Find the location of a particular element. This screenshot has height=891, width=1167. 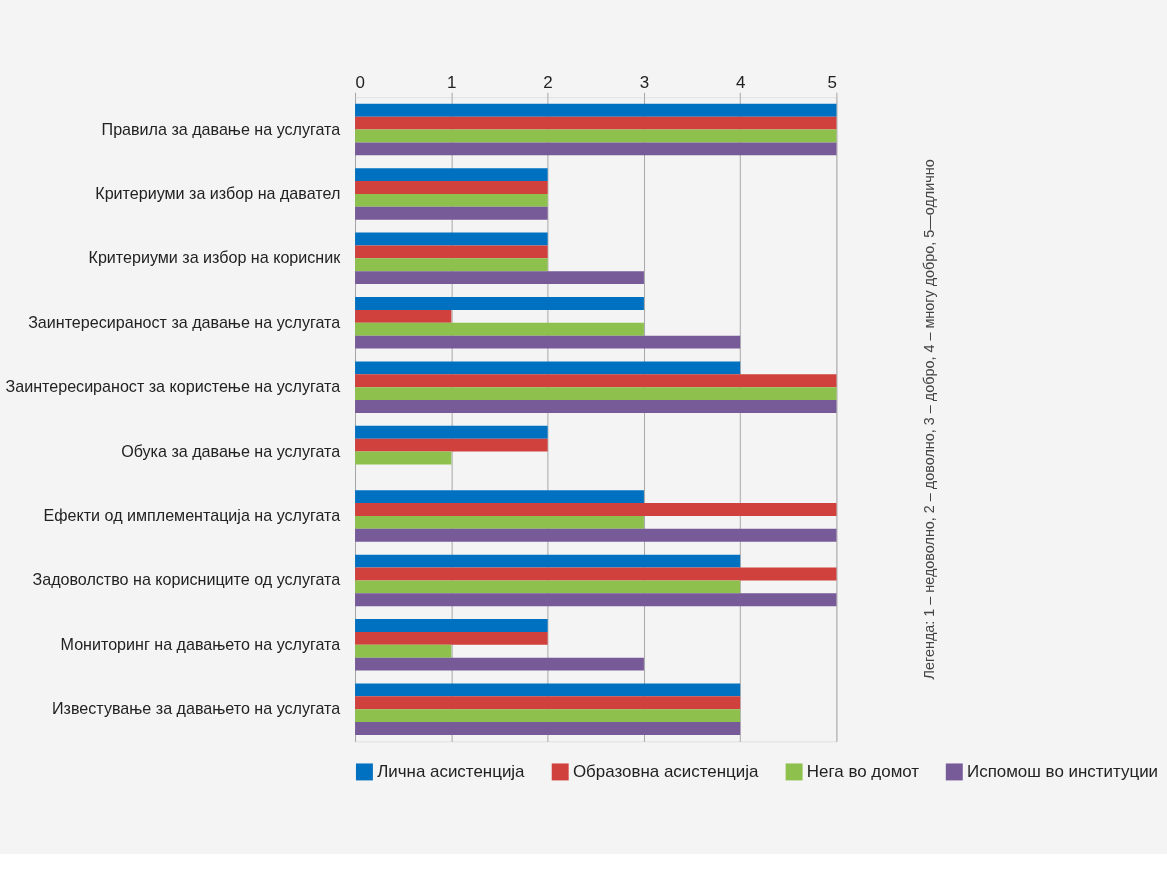

y-tick-label: Ефекти од имплементација на услугата is located at coordinates (192, 515).